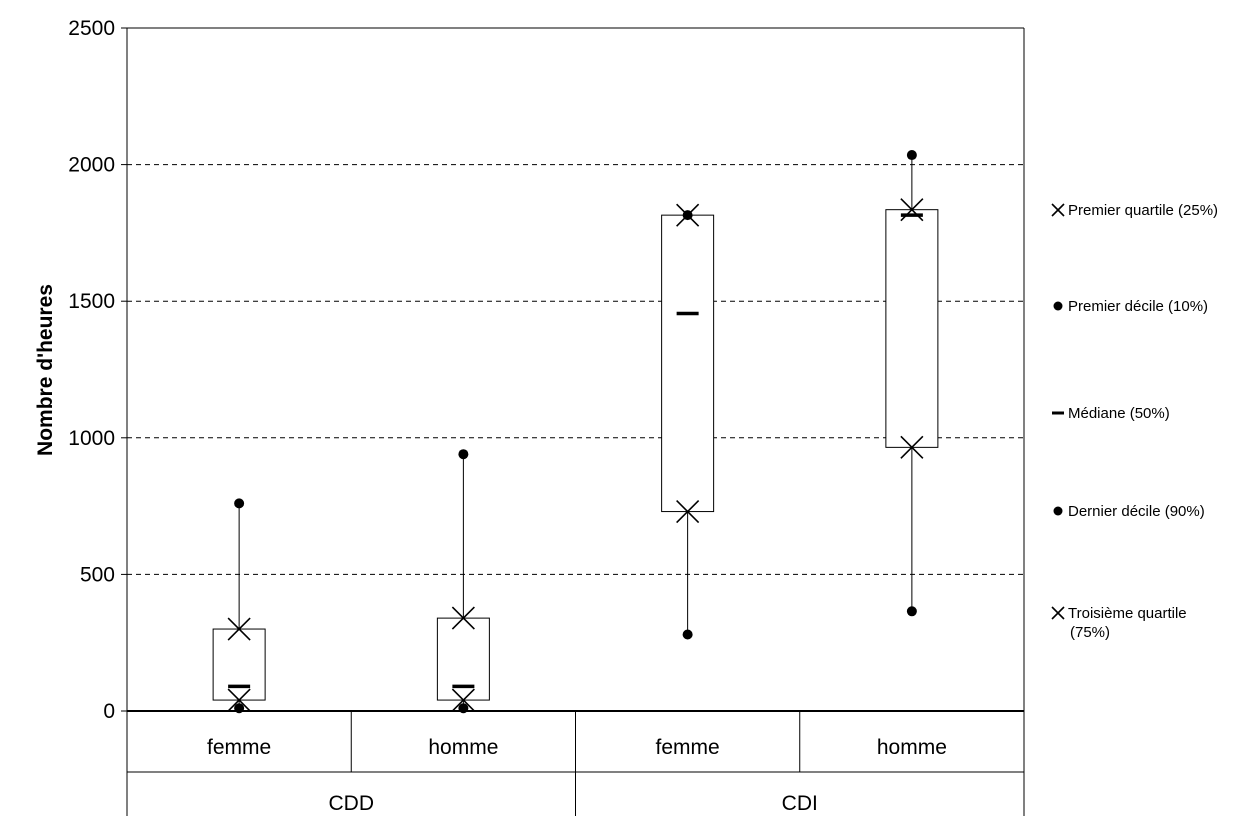  Describe the element at coordinates (1090, 632) in the screenshot. I see `legend-label-line: (75%)` at that location.